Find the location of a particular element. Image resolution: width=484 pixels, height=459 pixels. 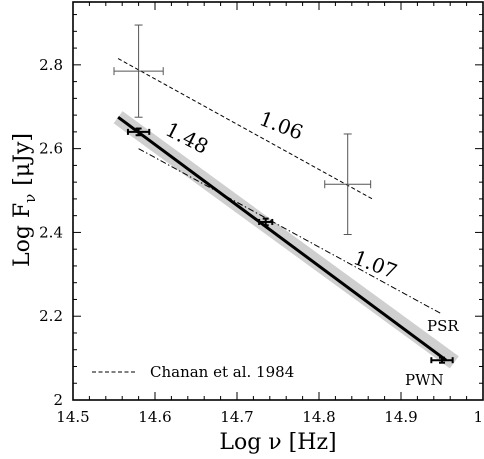

y-axis-title: Log Fν [μJy] is located at coordinates (24, 200).